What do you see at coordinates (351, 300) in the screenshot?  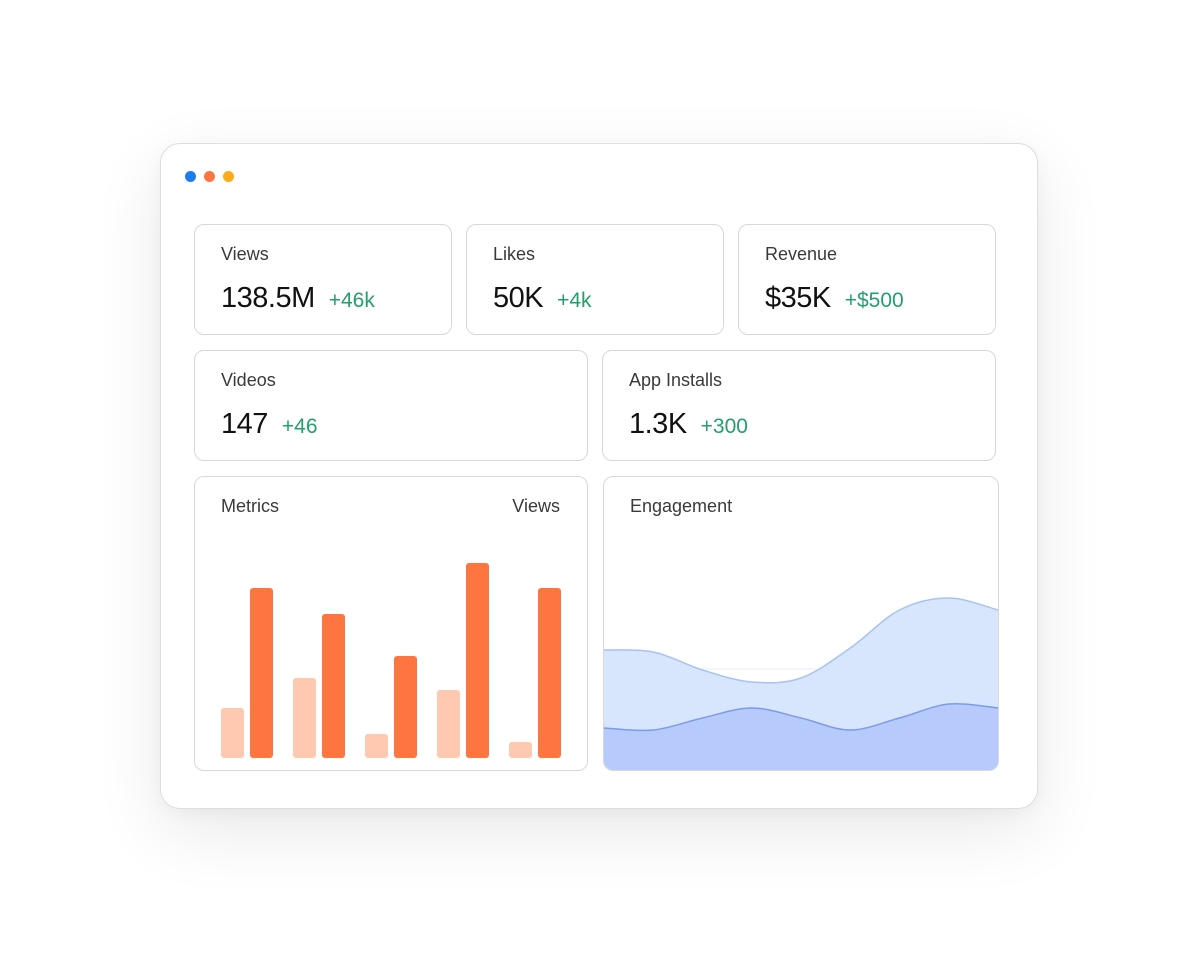 I see `stat-delta: +46k` at bounding box center [351, 300].